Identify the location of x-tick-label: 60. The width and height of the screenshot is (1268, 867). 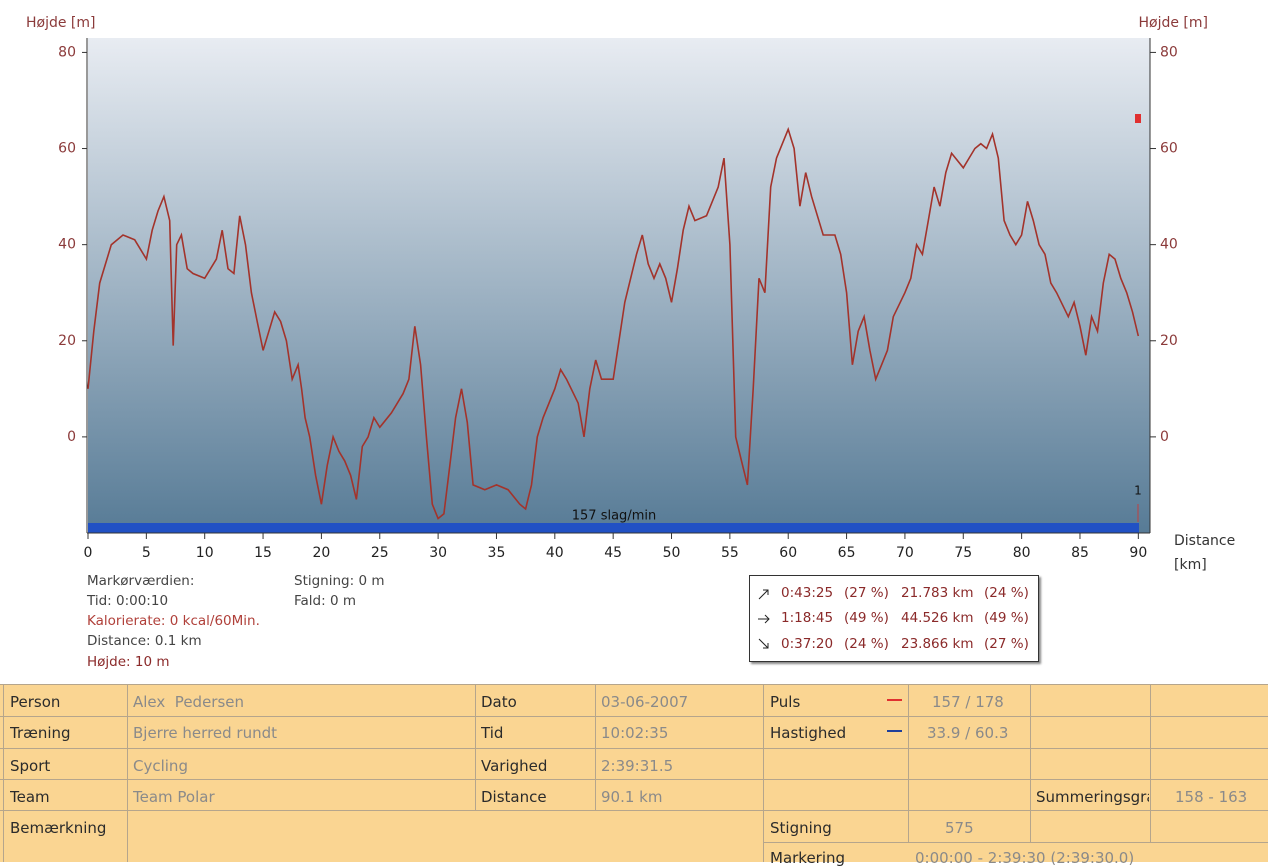
(788, 553).